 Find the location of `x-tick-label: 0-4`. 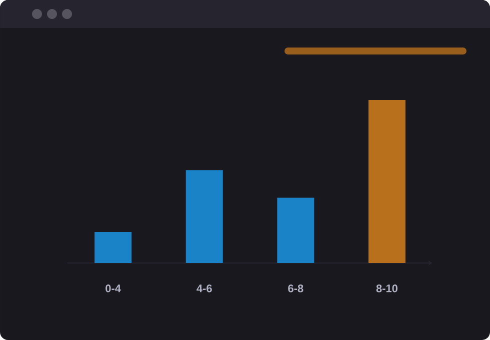

x-tick-label: 0-4 is located at coordinates (113, 288).